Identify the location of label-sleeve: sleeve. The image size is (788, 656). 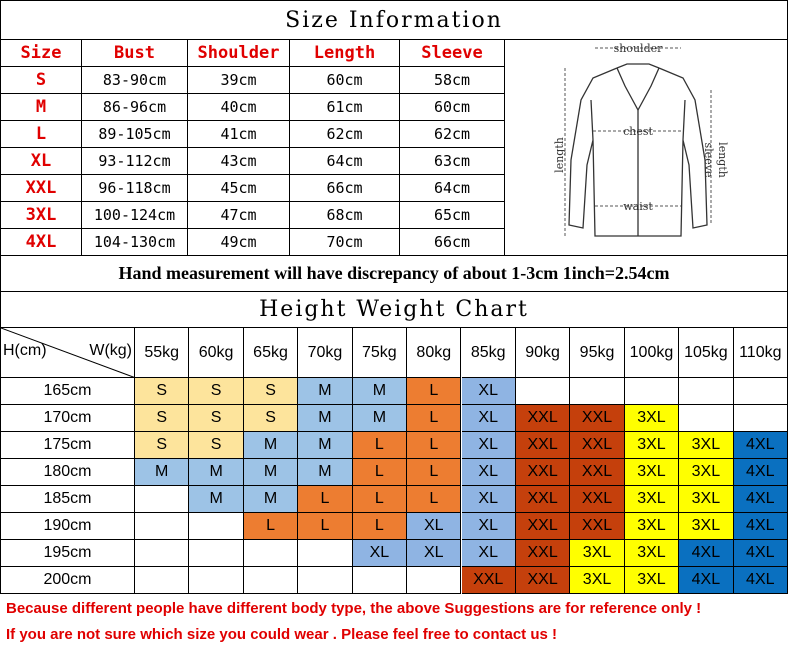
(708, 159).